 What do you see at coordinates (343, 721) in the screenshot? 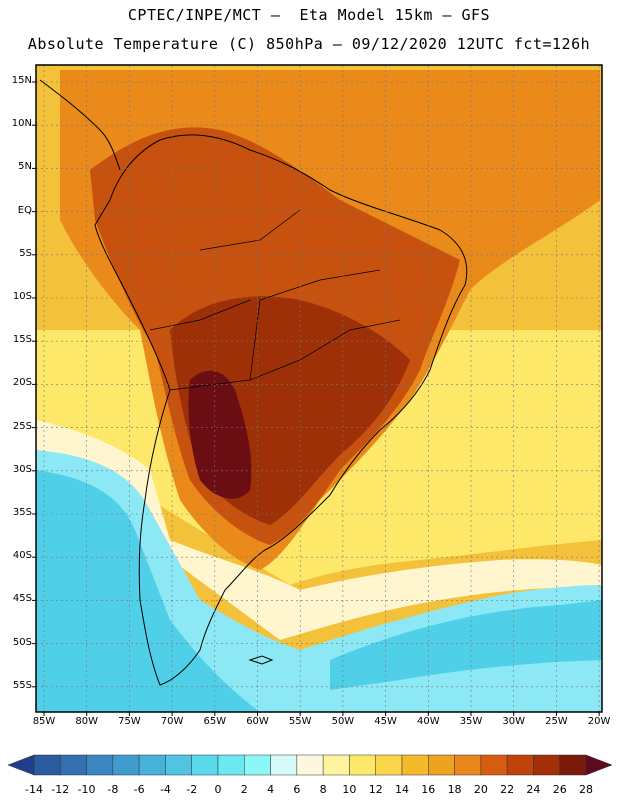
I see `lon-label: 50W` at bounding box center [343, 721].